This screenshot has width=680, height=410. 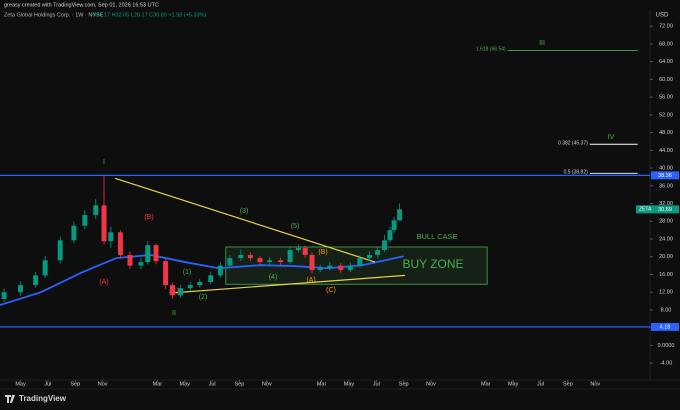 What do you see at coordinates (10, 399) in the screenshot?
I see `brand-logo` at bounding box center [10, 399].